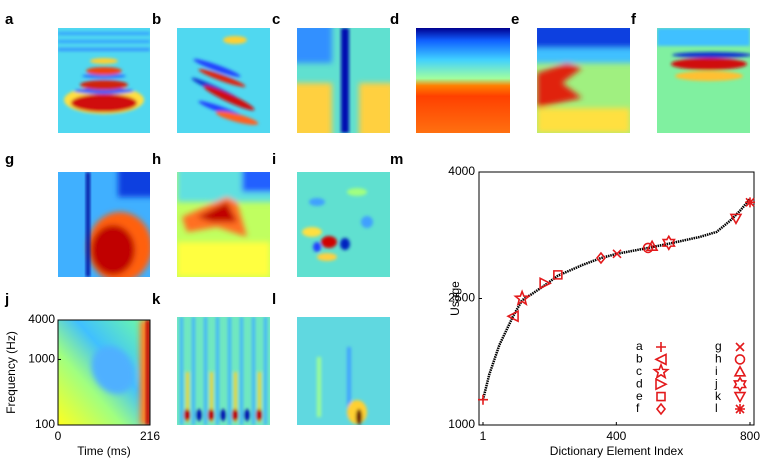  What do you see at coordinates (483, 399) in the screenshot?
I see `plus` at bounding box center [483, 399].